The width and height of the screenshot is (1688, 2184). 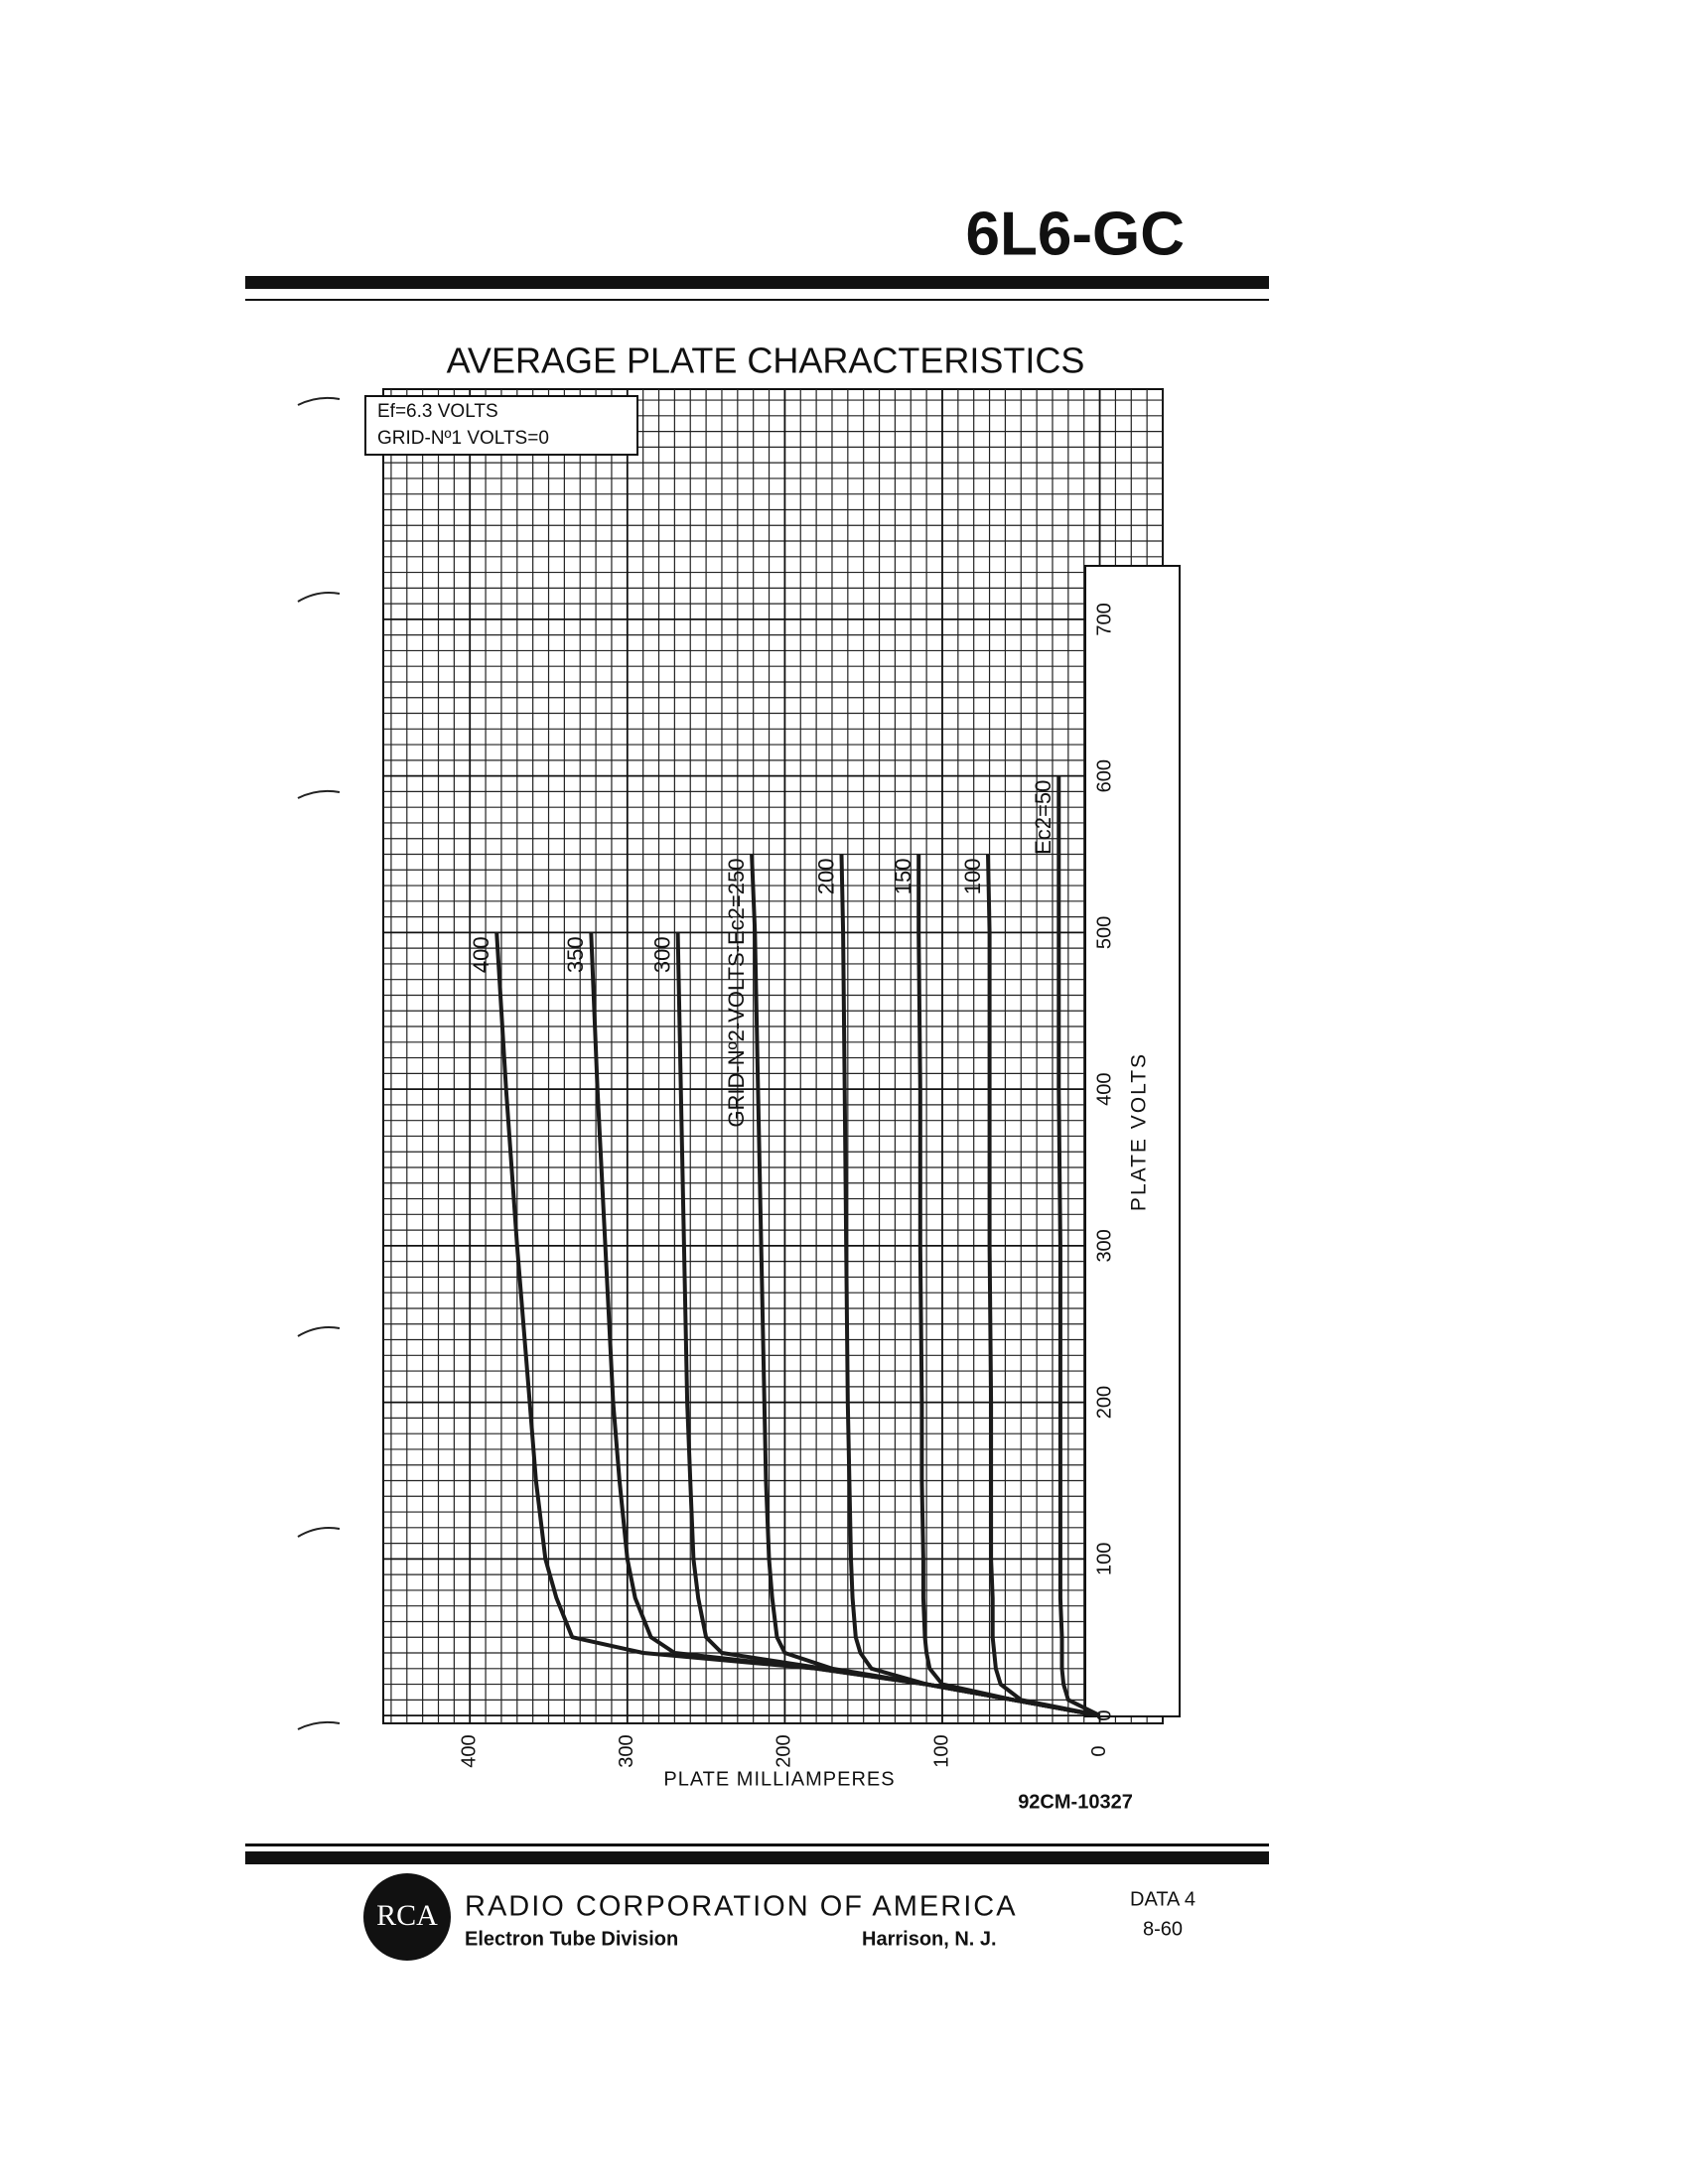 I want to click on chart-title: AVERAGE PLATE CHARACTERISTICS, so click(x=766, y=361).